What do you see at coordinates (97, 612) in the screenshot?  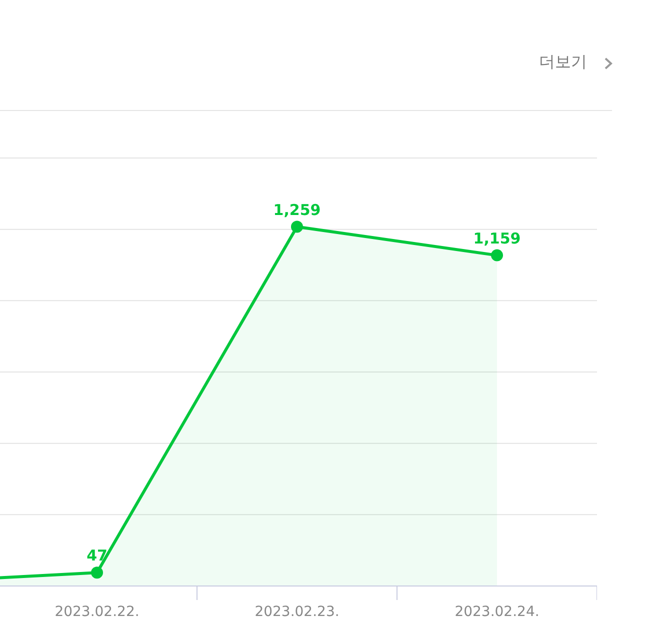 I see `x-tick-label: 2023.02.22.` at bounding box center [97, 612].